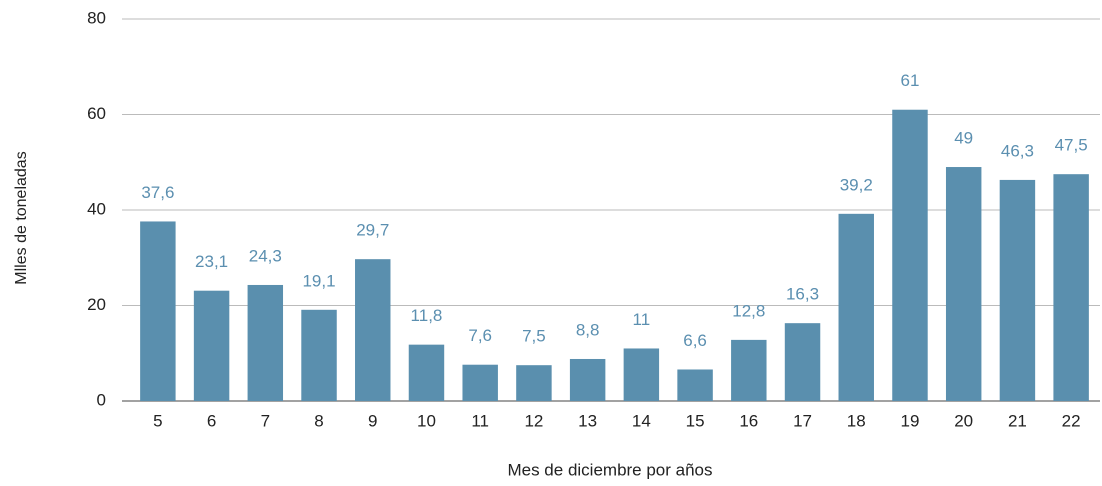 Image resolution: width=1102 pixels, height=486 pixels. Describe the element at coordinates (695, 340) in the screenshot. I see `data-label: 6,6` at that location.